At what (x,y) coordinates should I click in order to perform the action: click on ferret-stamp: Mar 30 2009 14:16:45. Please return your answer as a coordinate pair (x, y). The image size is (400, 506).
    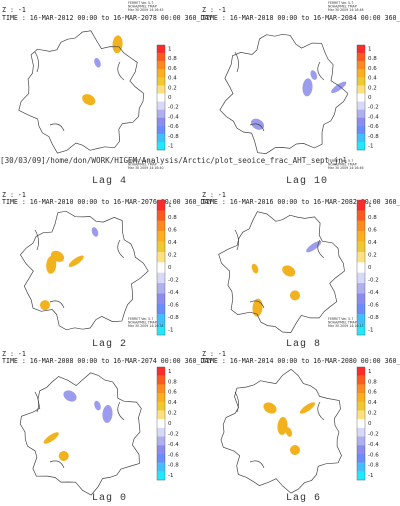
    Looking at the image, I should click on (146, 10).